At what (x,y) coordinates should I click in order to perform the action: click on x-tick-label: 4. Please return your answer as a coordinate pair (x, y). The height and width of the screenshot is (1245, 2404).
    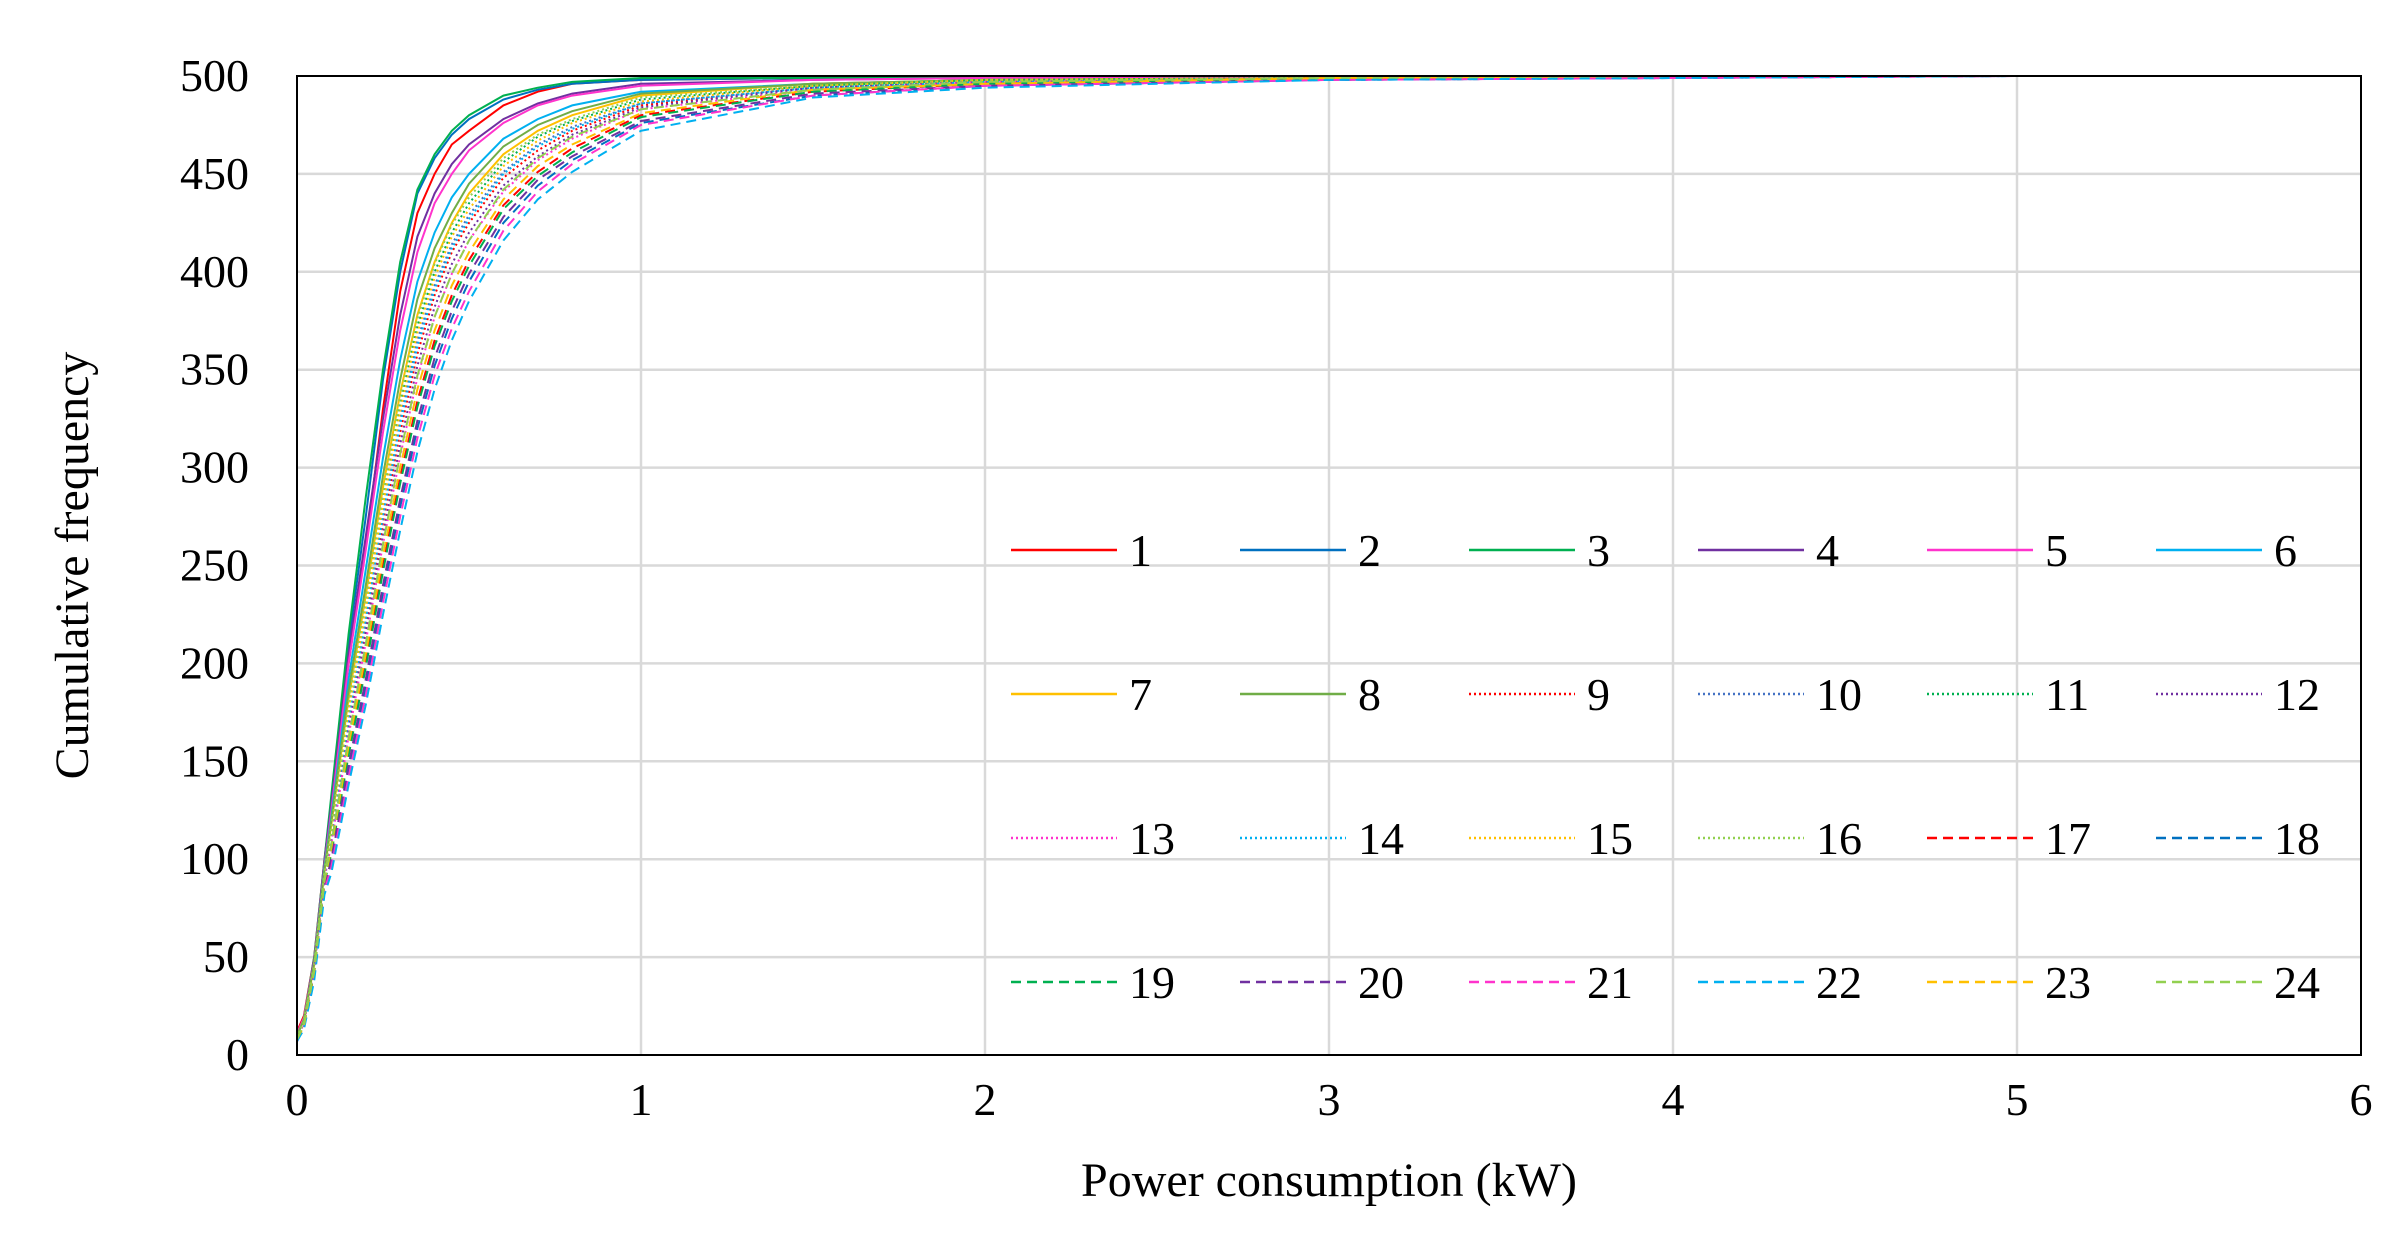
    Looking at the image, I should click on (1673, 1099).